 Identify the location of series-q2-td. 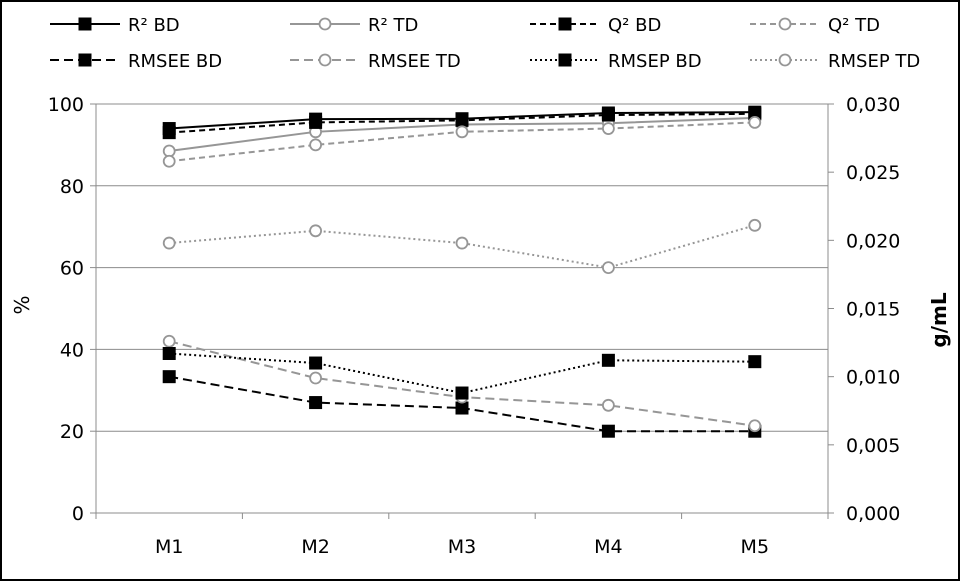
(462, 142).